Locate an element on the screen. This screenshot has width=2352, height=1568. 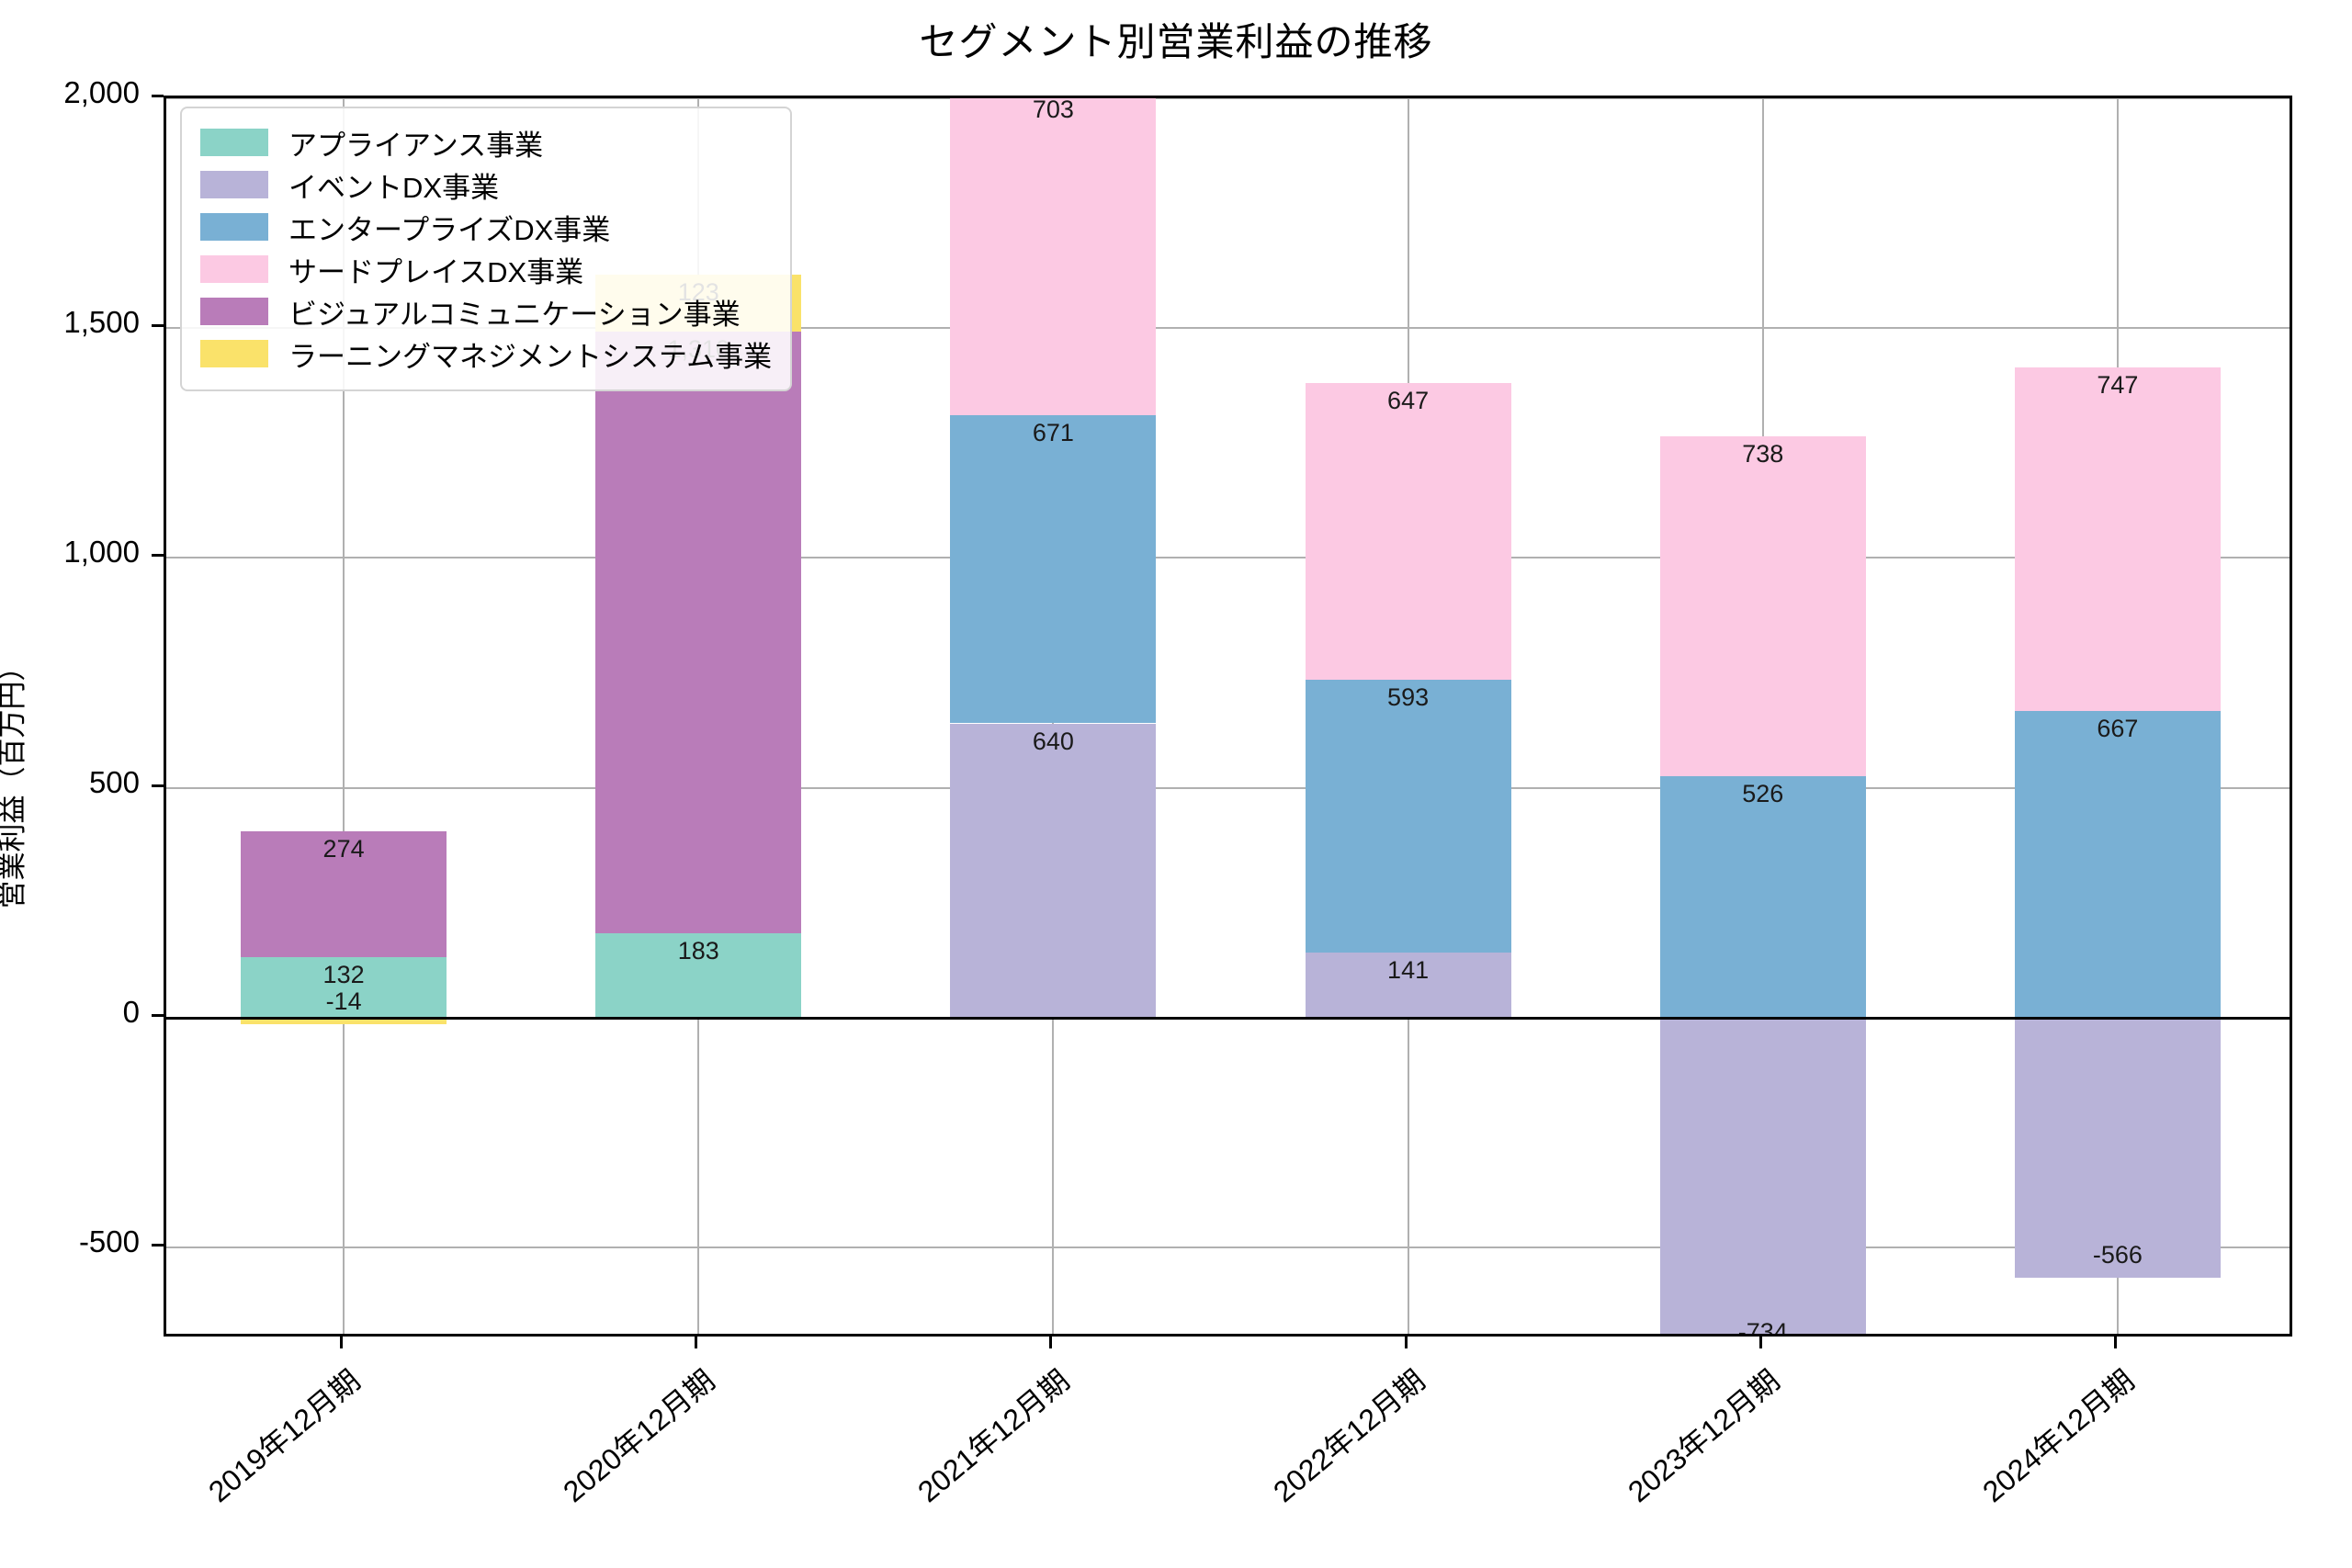
x-axis-tick-label: 2020年12月期 is located at coordinates (639, 1436).